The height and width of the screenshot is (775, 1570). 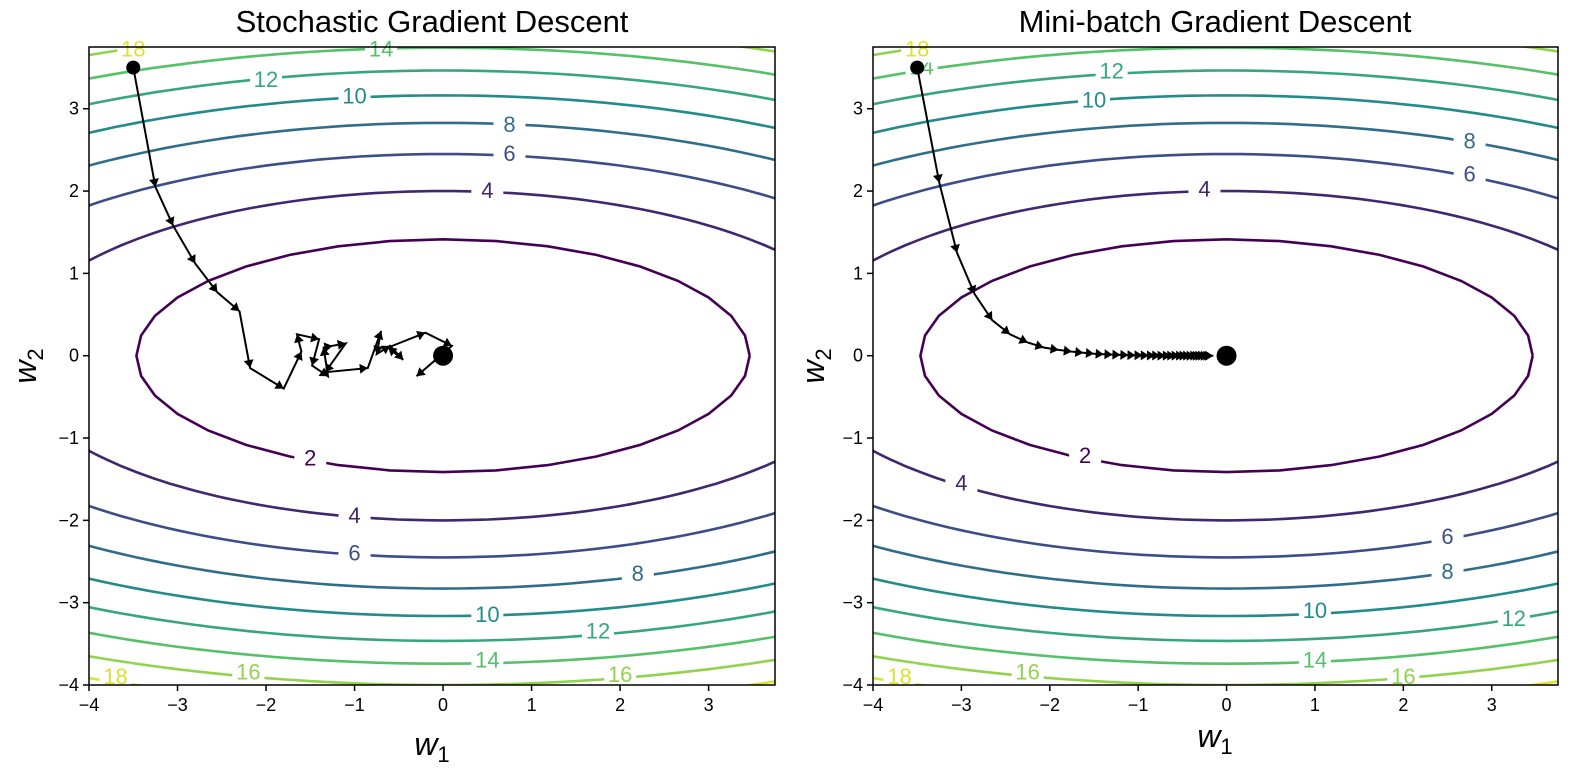 I want to click on y-axis-ticks: −4 −3 −2 −1 0 1 2 3, so click(x=73, y=397).